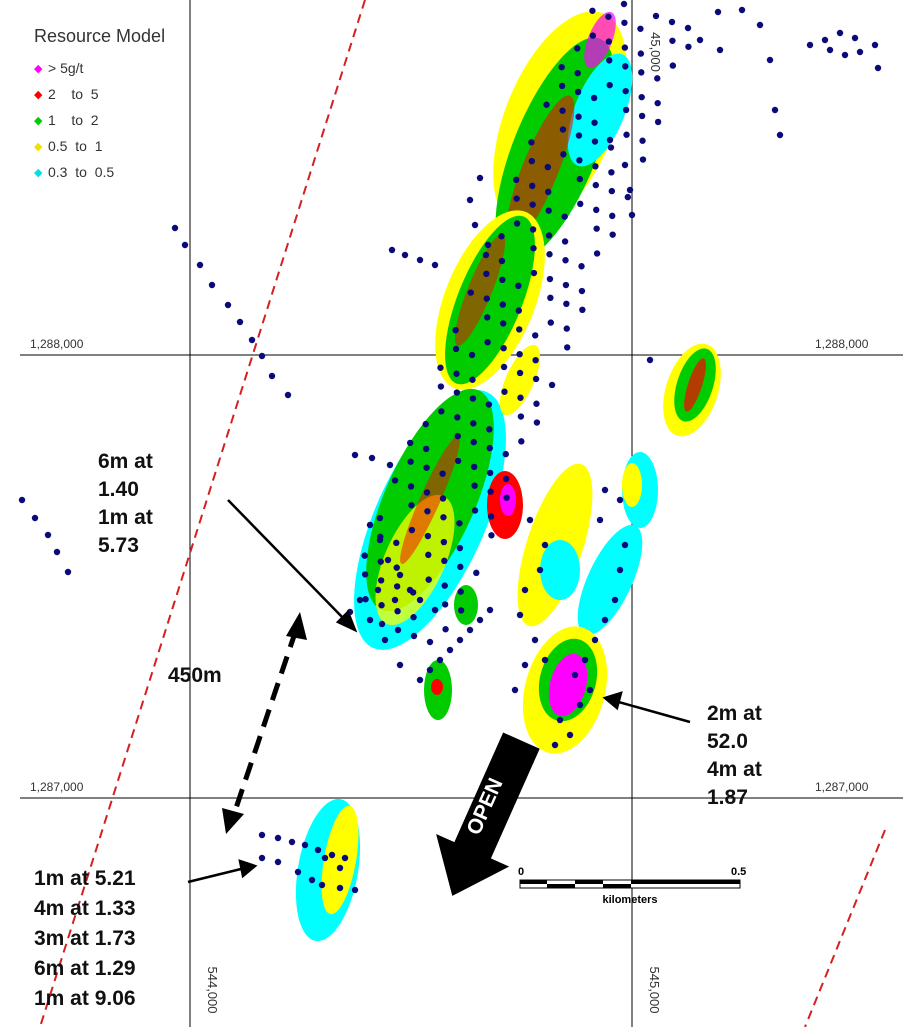 The width and height of the screenshot is (903, 1027). What do you see at coordinates (286, 560) in the screenshot?
I see `arrow-upper-left` at bounding box center [286, 560].